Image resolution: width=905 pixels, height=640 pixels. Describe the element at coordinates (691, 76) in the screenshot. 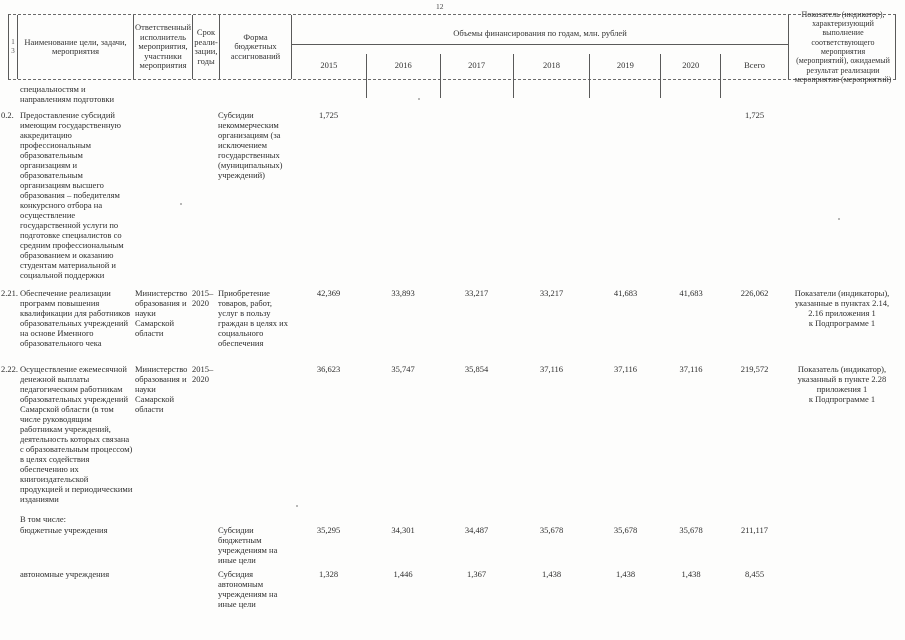

I see `header-year-2020: 2020` at that location.